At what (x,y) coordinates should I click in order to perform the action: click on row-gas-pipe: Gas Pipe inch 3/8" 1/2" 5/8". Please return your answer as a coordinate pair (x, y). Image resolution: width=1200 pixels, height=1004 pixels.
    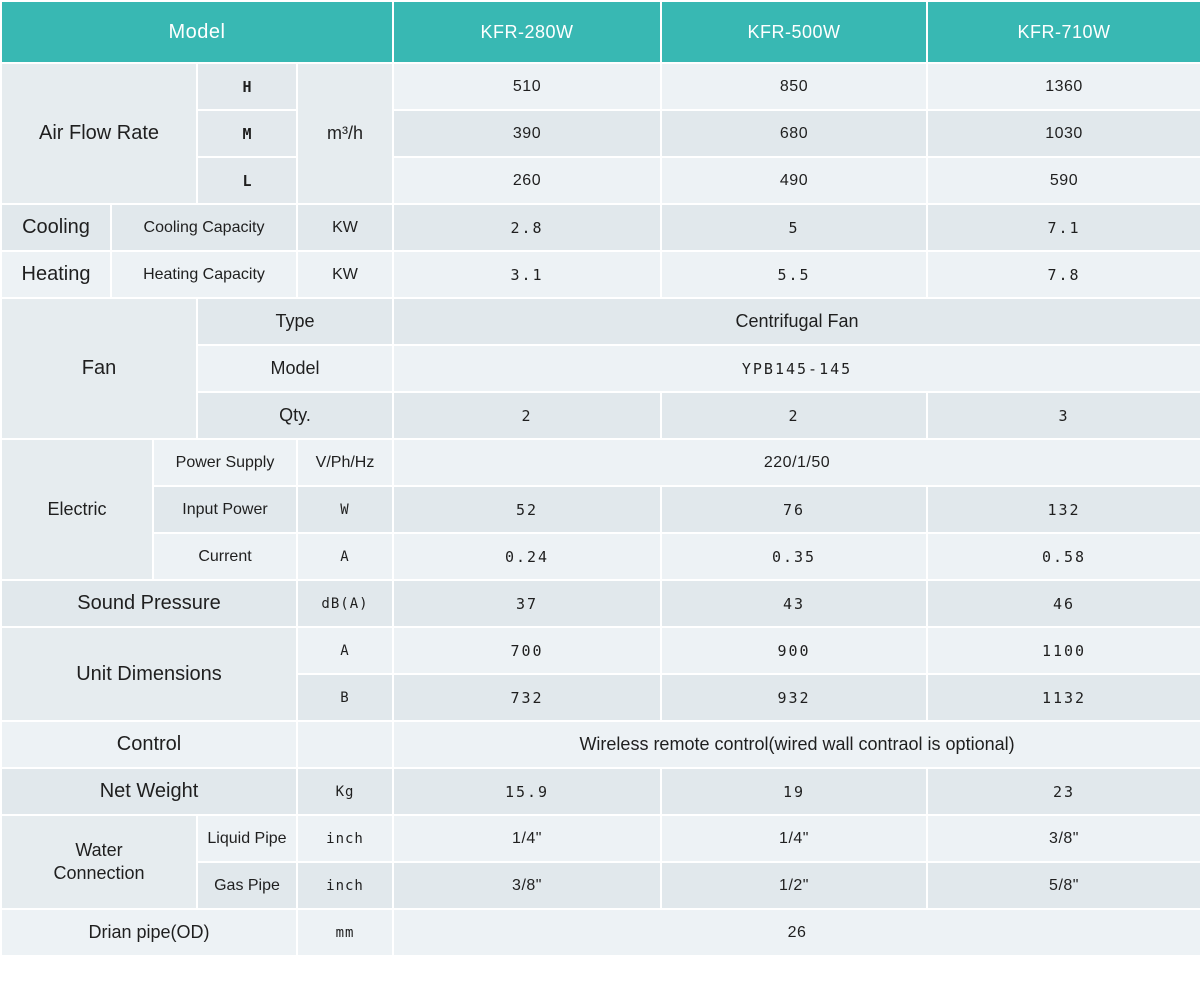
    Looking at the image, I should click on (600, 885).